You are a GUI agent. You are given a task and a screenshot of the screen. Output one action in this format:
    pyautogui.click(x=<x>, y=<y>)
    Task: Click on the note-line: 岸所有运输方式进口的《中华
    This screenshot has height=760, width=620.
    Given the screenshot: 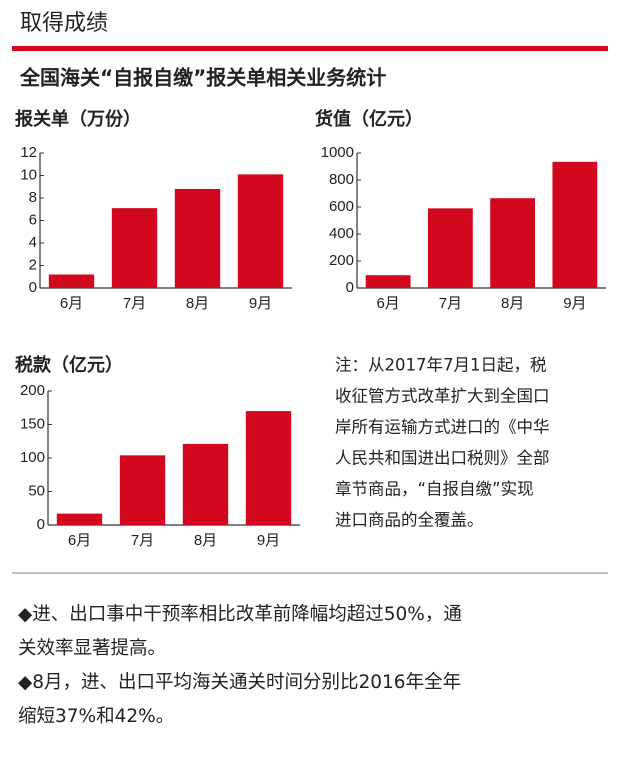 What is the action you would take?
    pyautogui.click(x=442, y=427)
    